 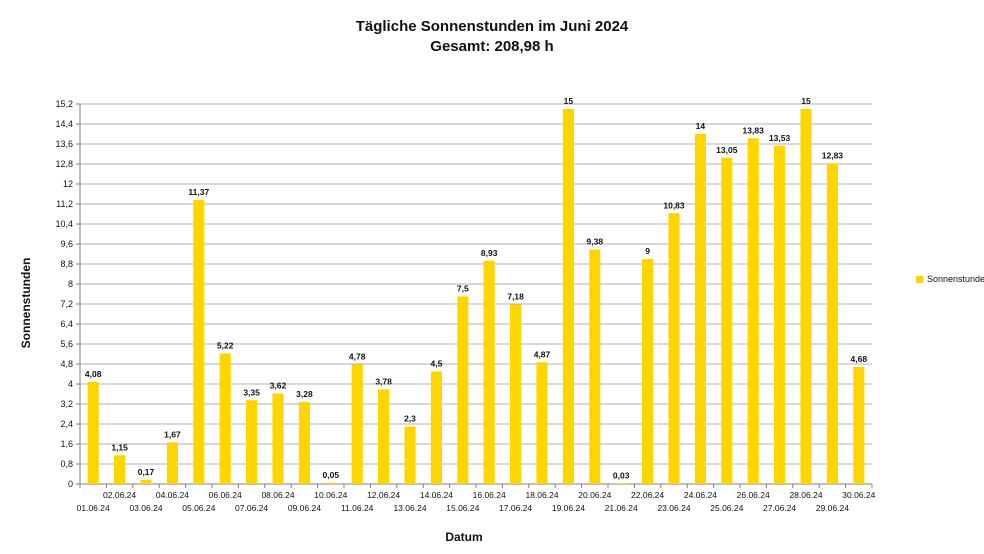 What do you see at coordinates (542, 354) in the screenshot?
I see `data-label: 4,87` at bounding box center [542, 354].